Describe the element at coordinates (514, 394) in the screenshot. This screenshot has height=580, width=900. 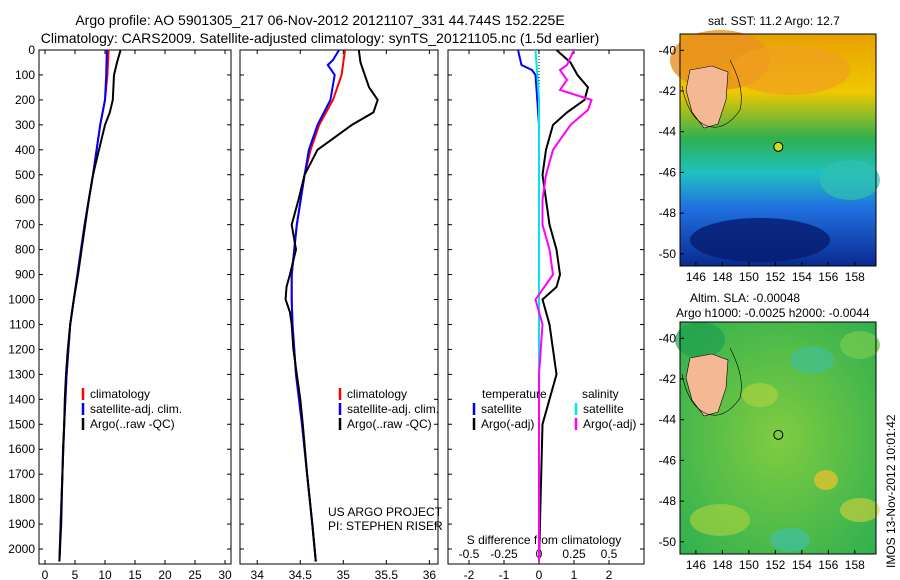
I see `legend-entry: temperature` at that location.